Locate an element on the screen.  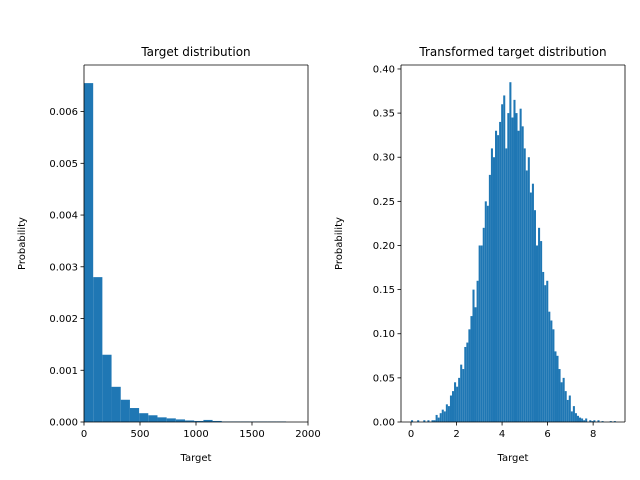
y-tick-label: 0.006 is located at coordinates (63, 112).